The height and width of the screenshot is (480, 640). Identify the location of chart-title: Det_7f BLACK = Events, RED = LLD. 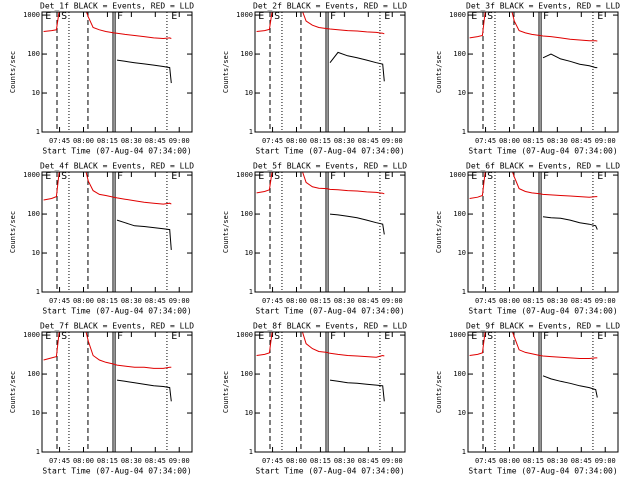
(117, 326).